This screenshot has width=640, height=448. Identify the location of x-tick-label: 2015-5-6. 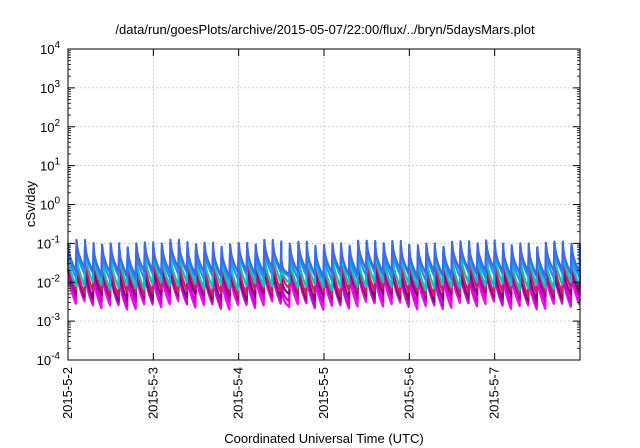
(408, 393).